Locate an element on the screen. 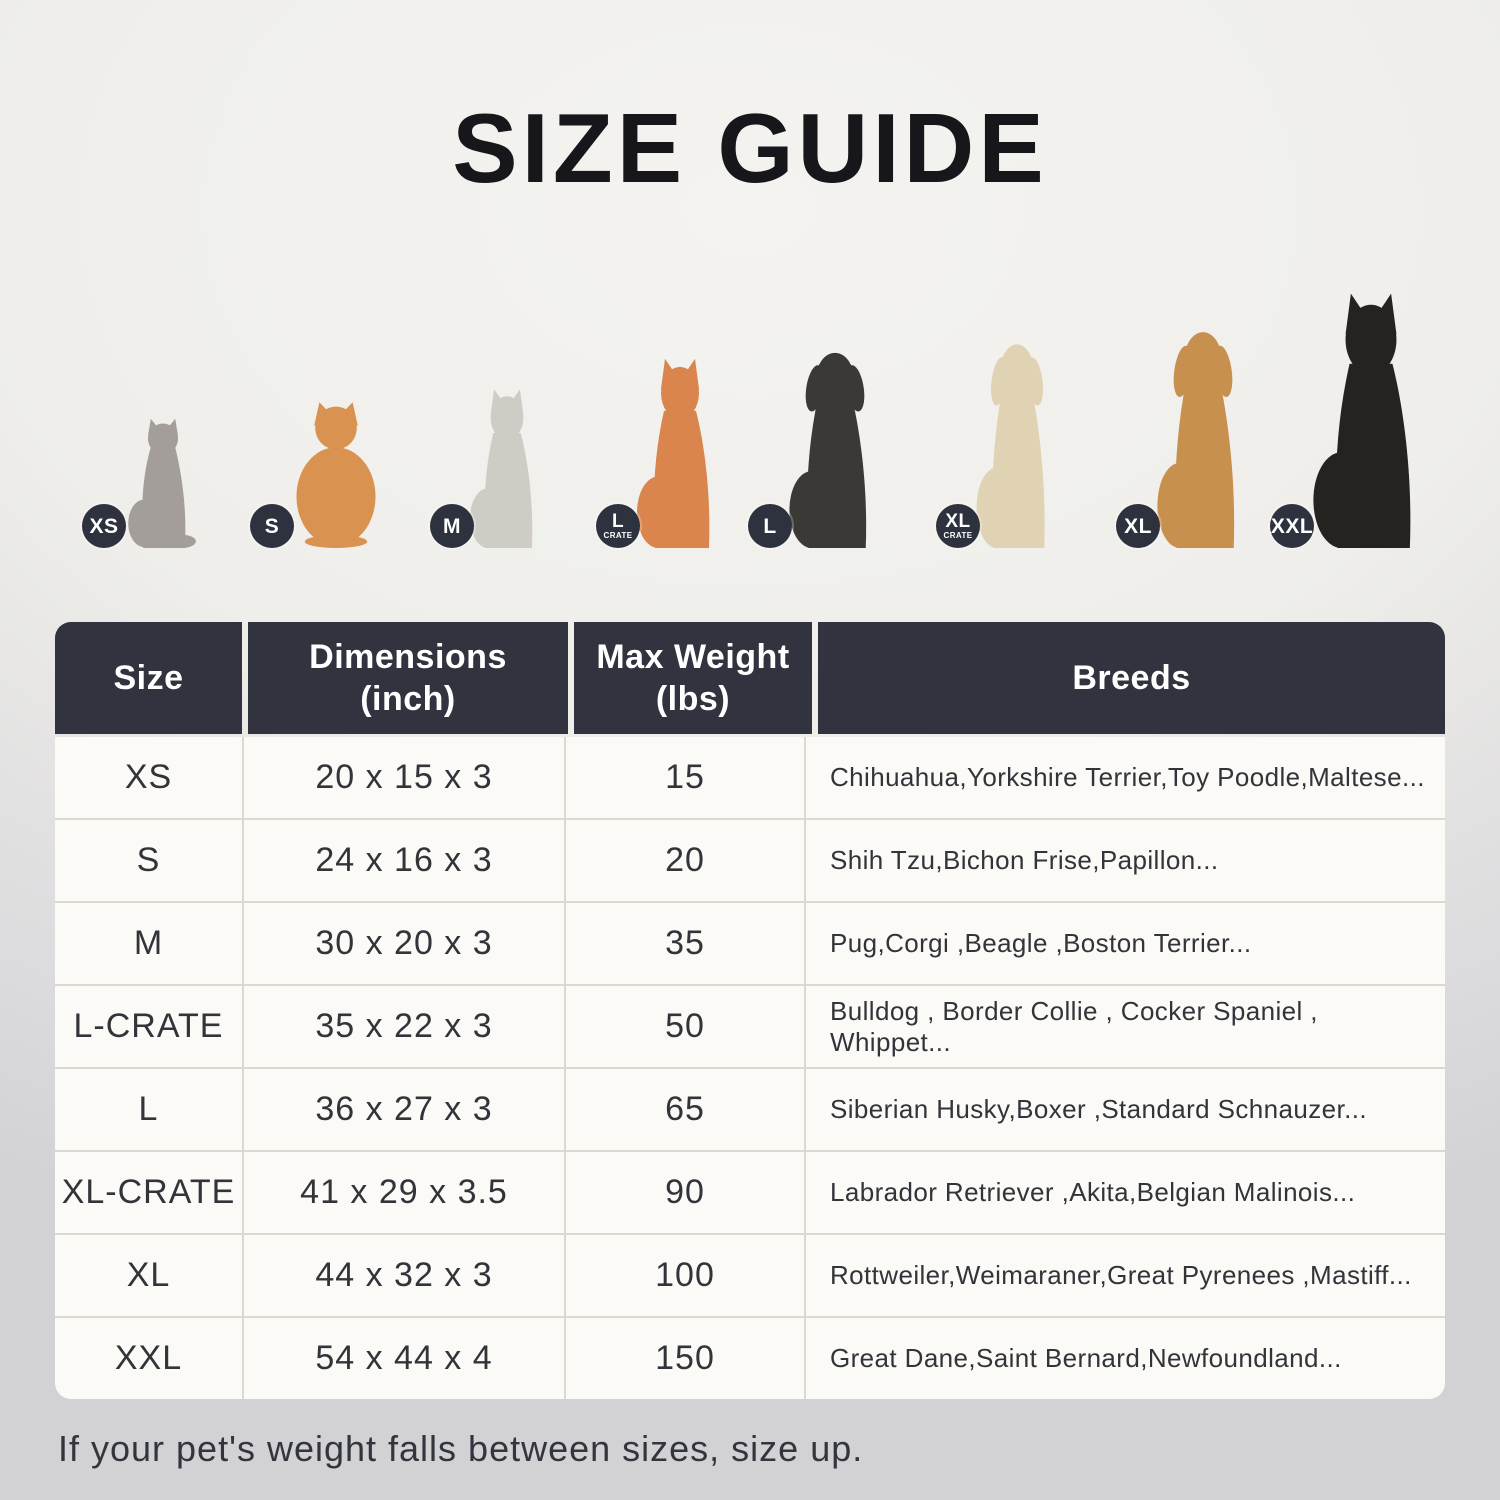  badge-label: M is located at coordinates (452, 526).